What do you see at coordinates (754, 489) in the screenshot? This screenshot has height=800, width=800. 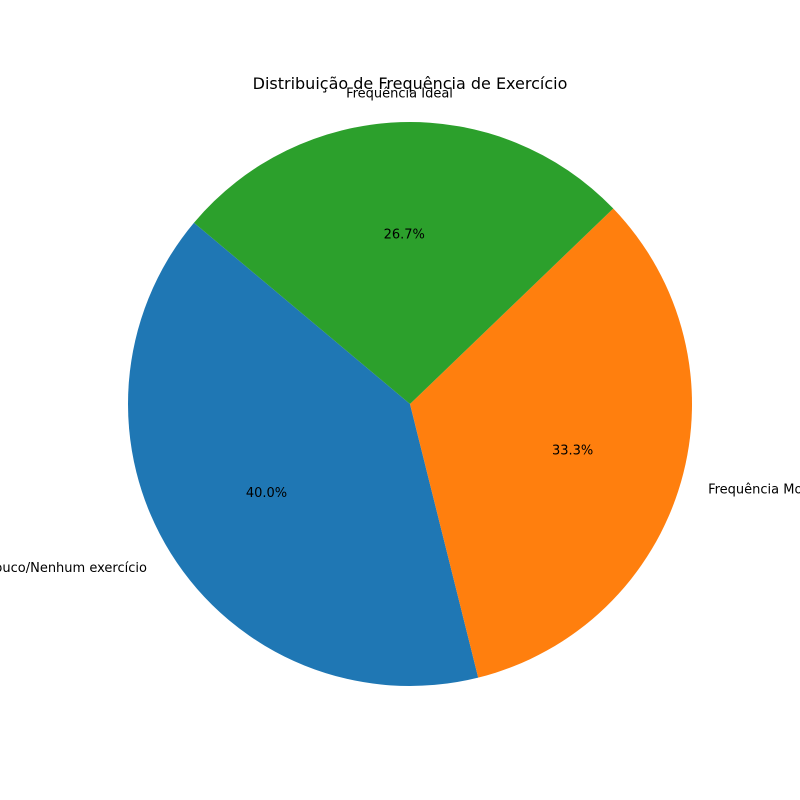 I see `category-label-2: Frequência Moderada` at bounding box center [754, 489].